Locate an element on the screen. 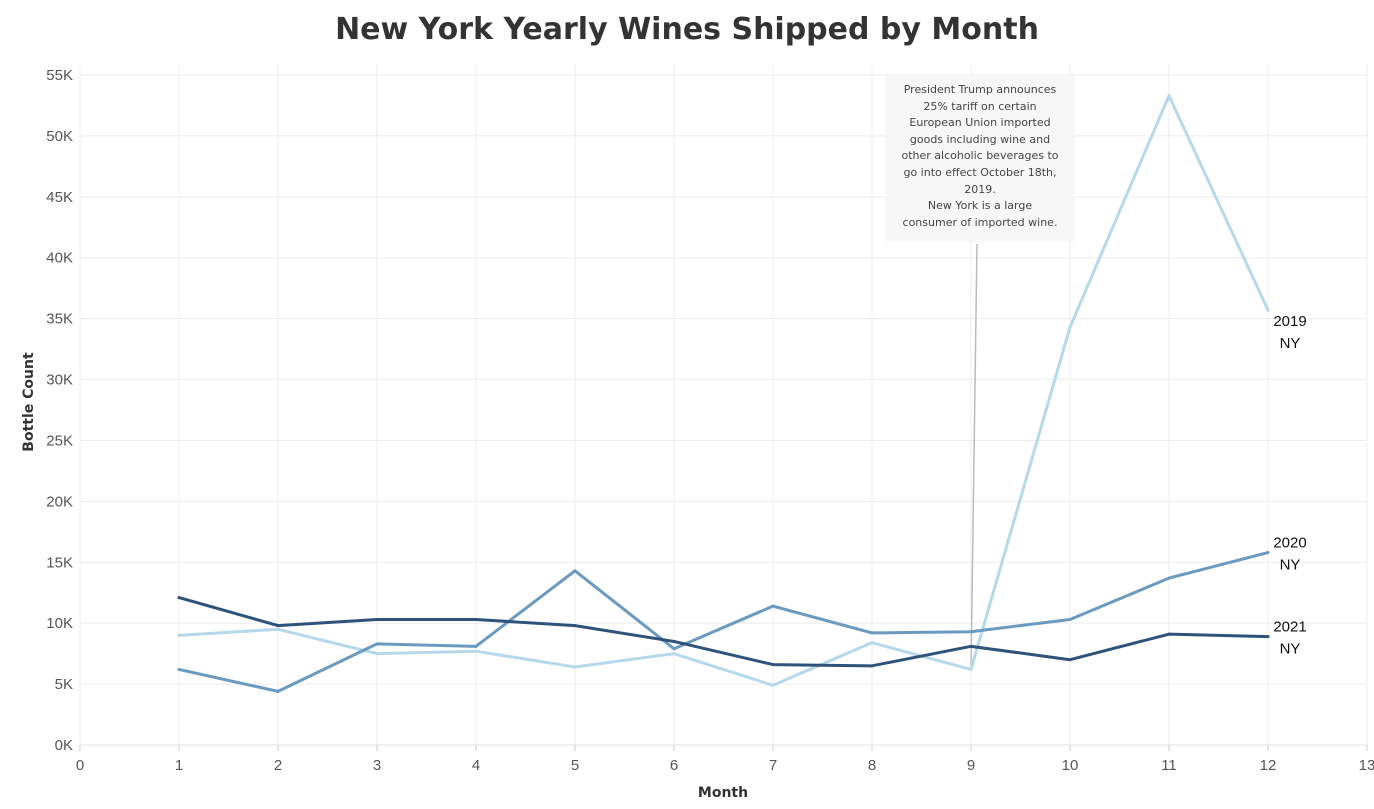 This screenshot has height=809, width=1374. x-tick-label: 1 is located at coordinates (179, 765).